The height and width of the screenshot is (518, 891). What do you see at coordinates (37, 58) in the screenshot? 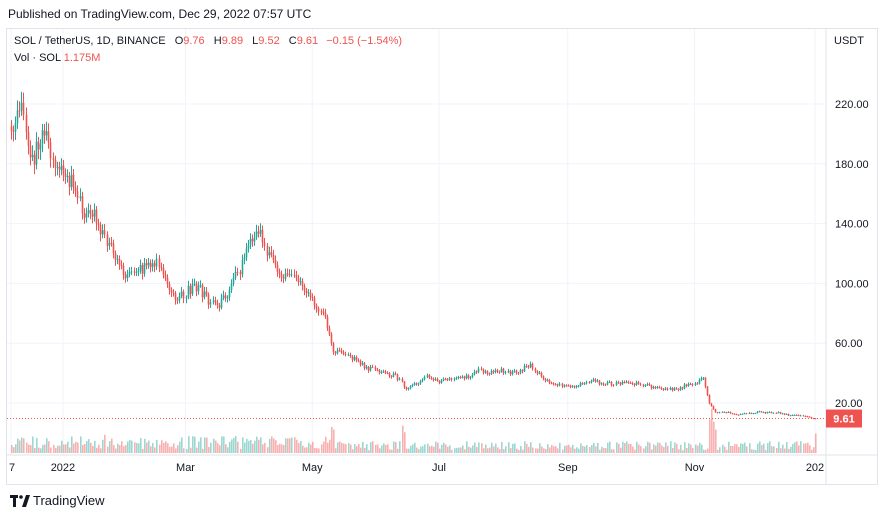
I see `volume-label: Vol · SOL` at bounding box center [37, 58].